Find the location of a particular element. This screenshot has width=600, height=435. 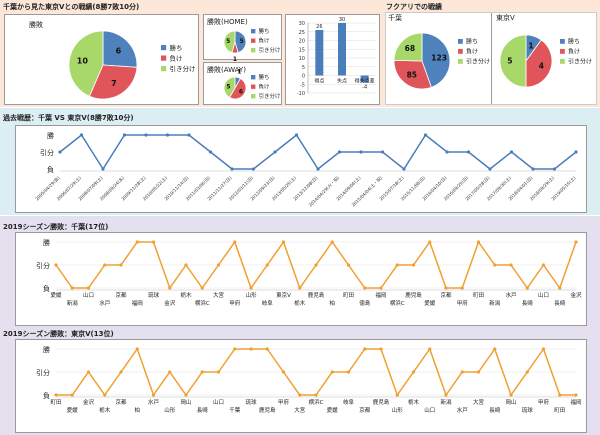

line-xtick-label: 町田 is located at coordinates (559, 410).